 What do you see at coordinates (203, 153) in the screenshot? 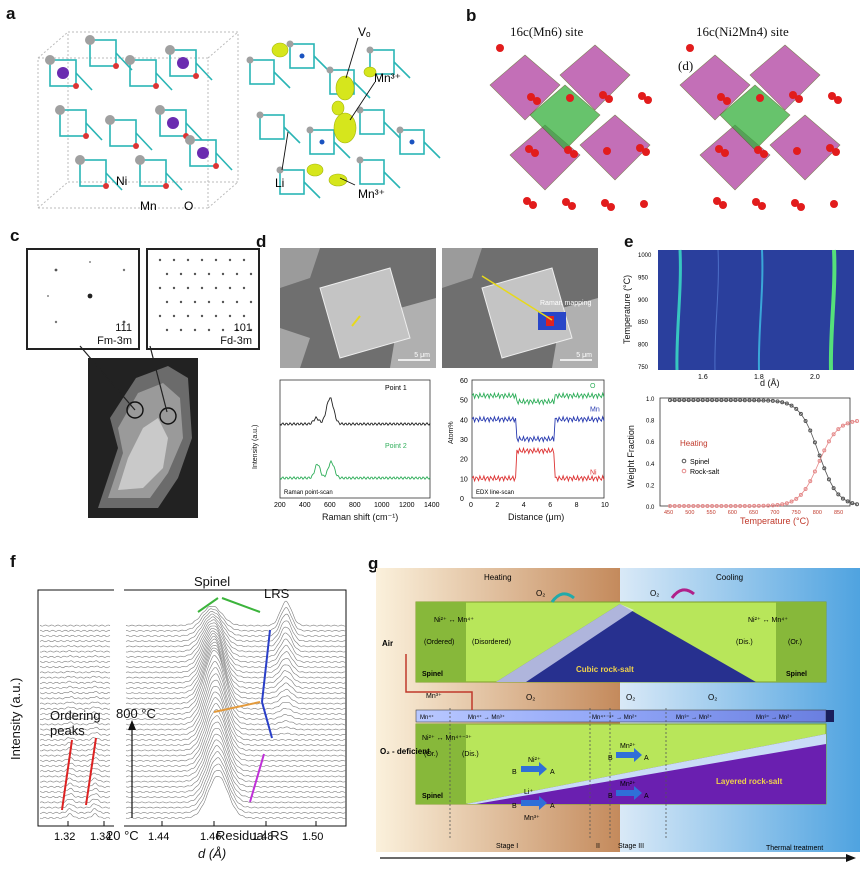
I see `ni-atom` at bounding box center [203, 153].